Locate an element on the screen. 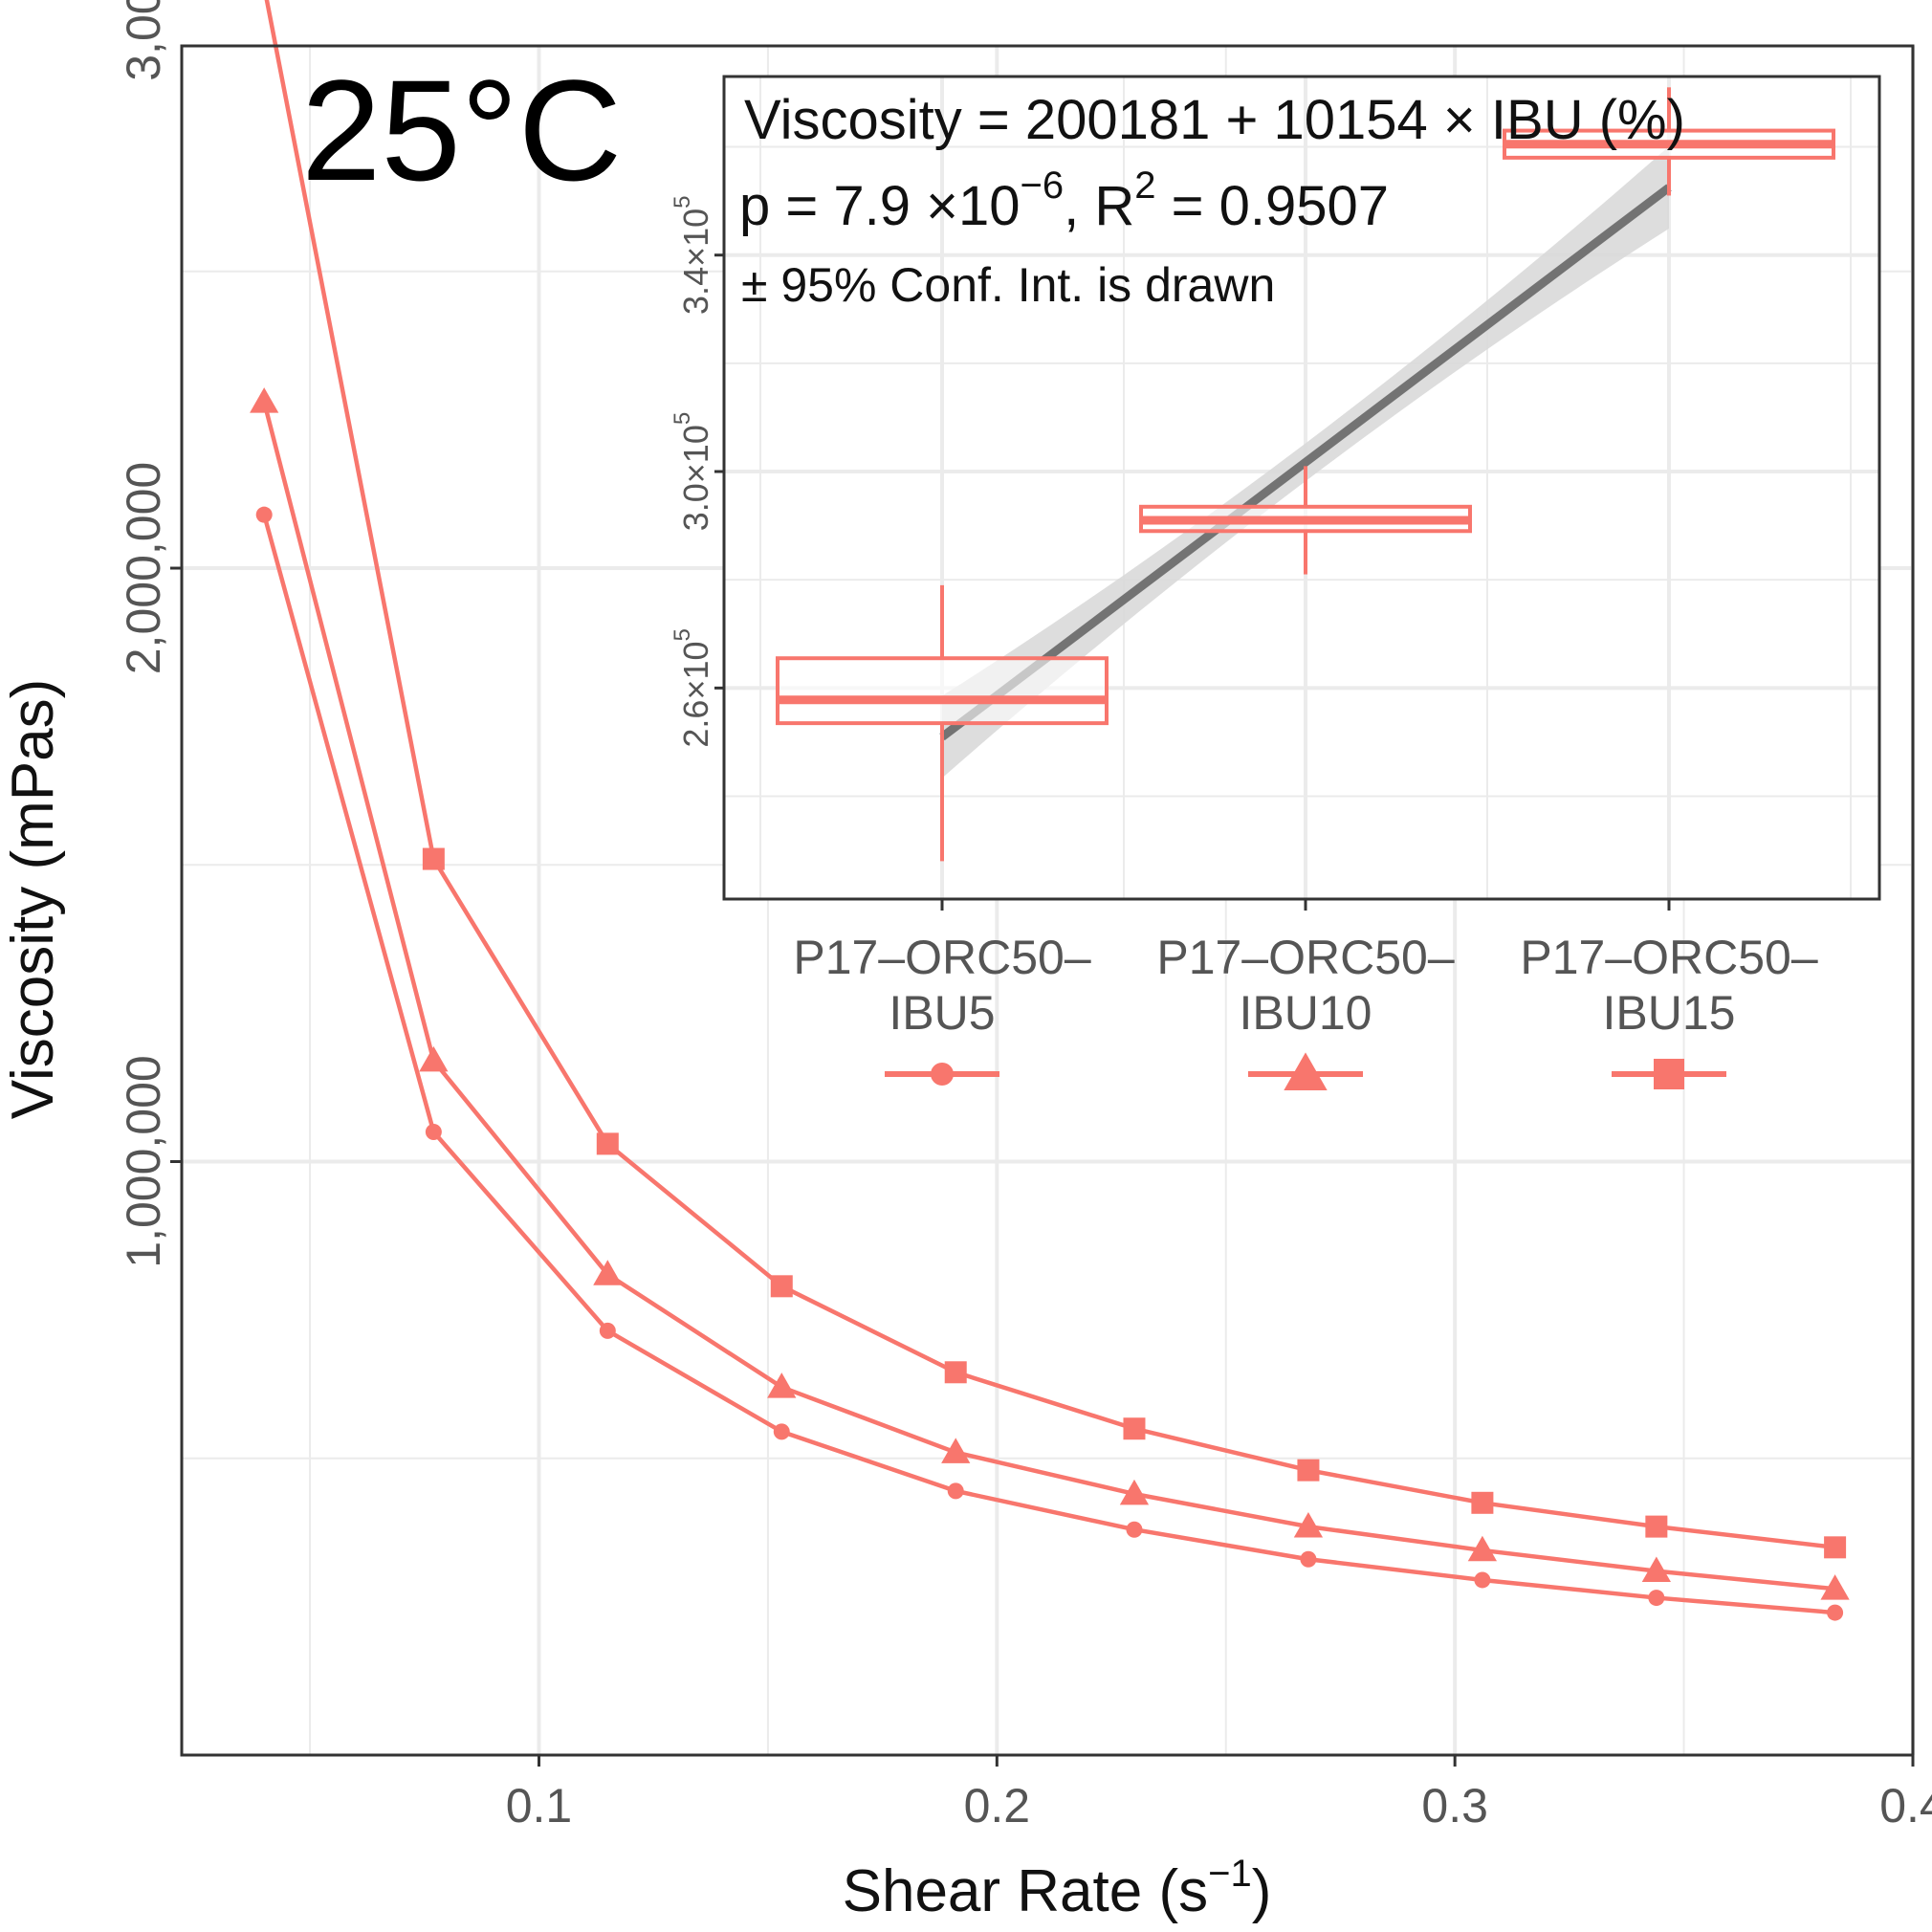 The height and width of the screenshot is (1932, 1932). y-axis-title: Viscosity (mPas) is located at coordinates (33, 899).